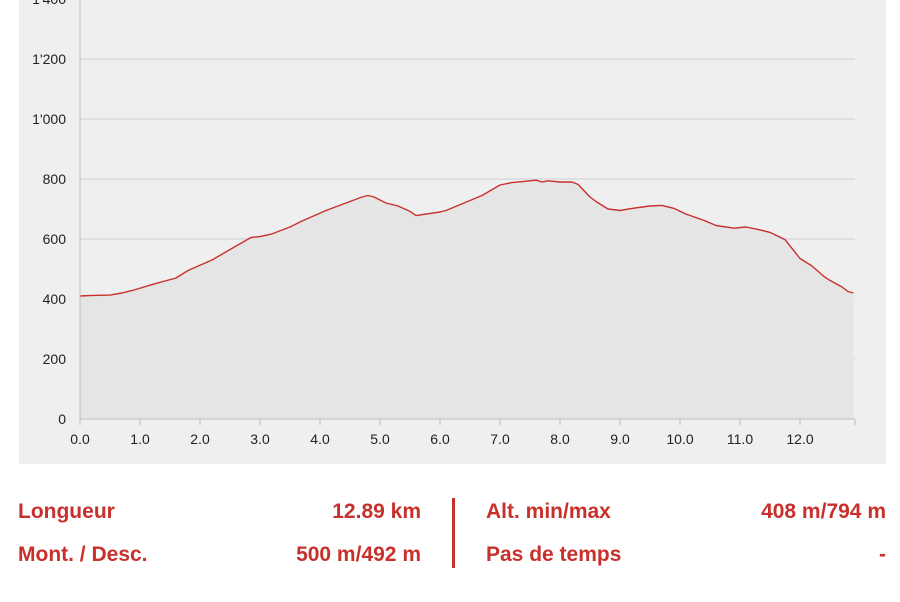 The image size is (900, 602). Describe the element at coordinates (740, 439) in the screenshot. I see `x-tick-label: 11.0` at that location.